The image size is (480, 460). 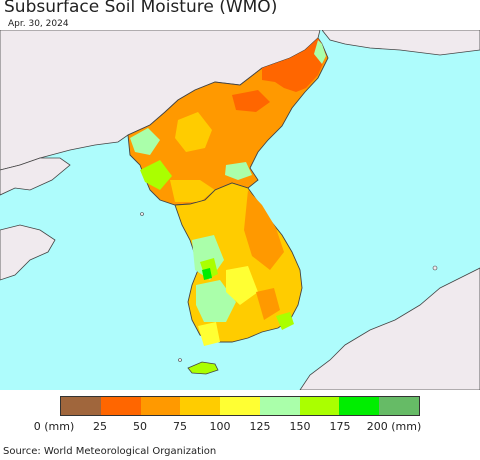 I want to click on legend-label: 25, so click(x=100, y=426).